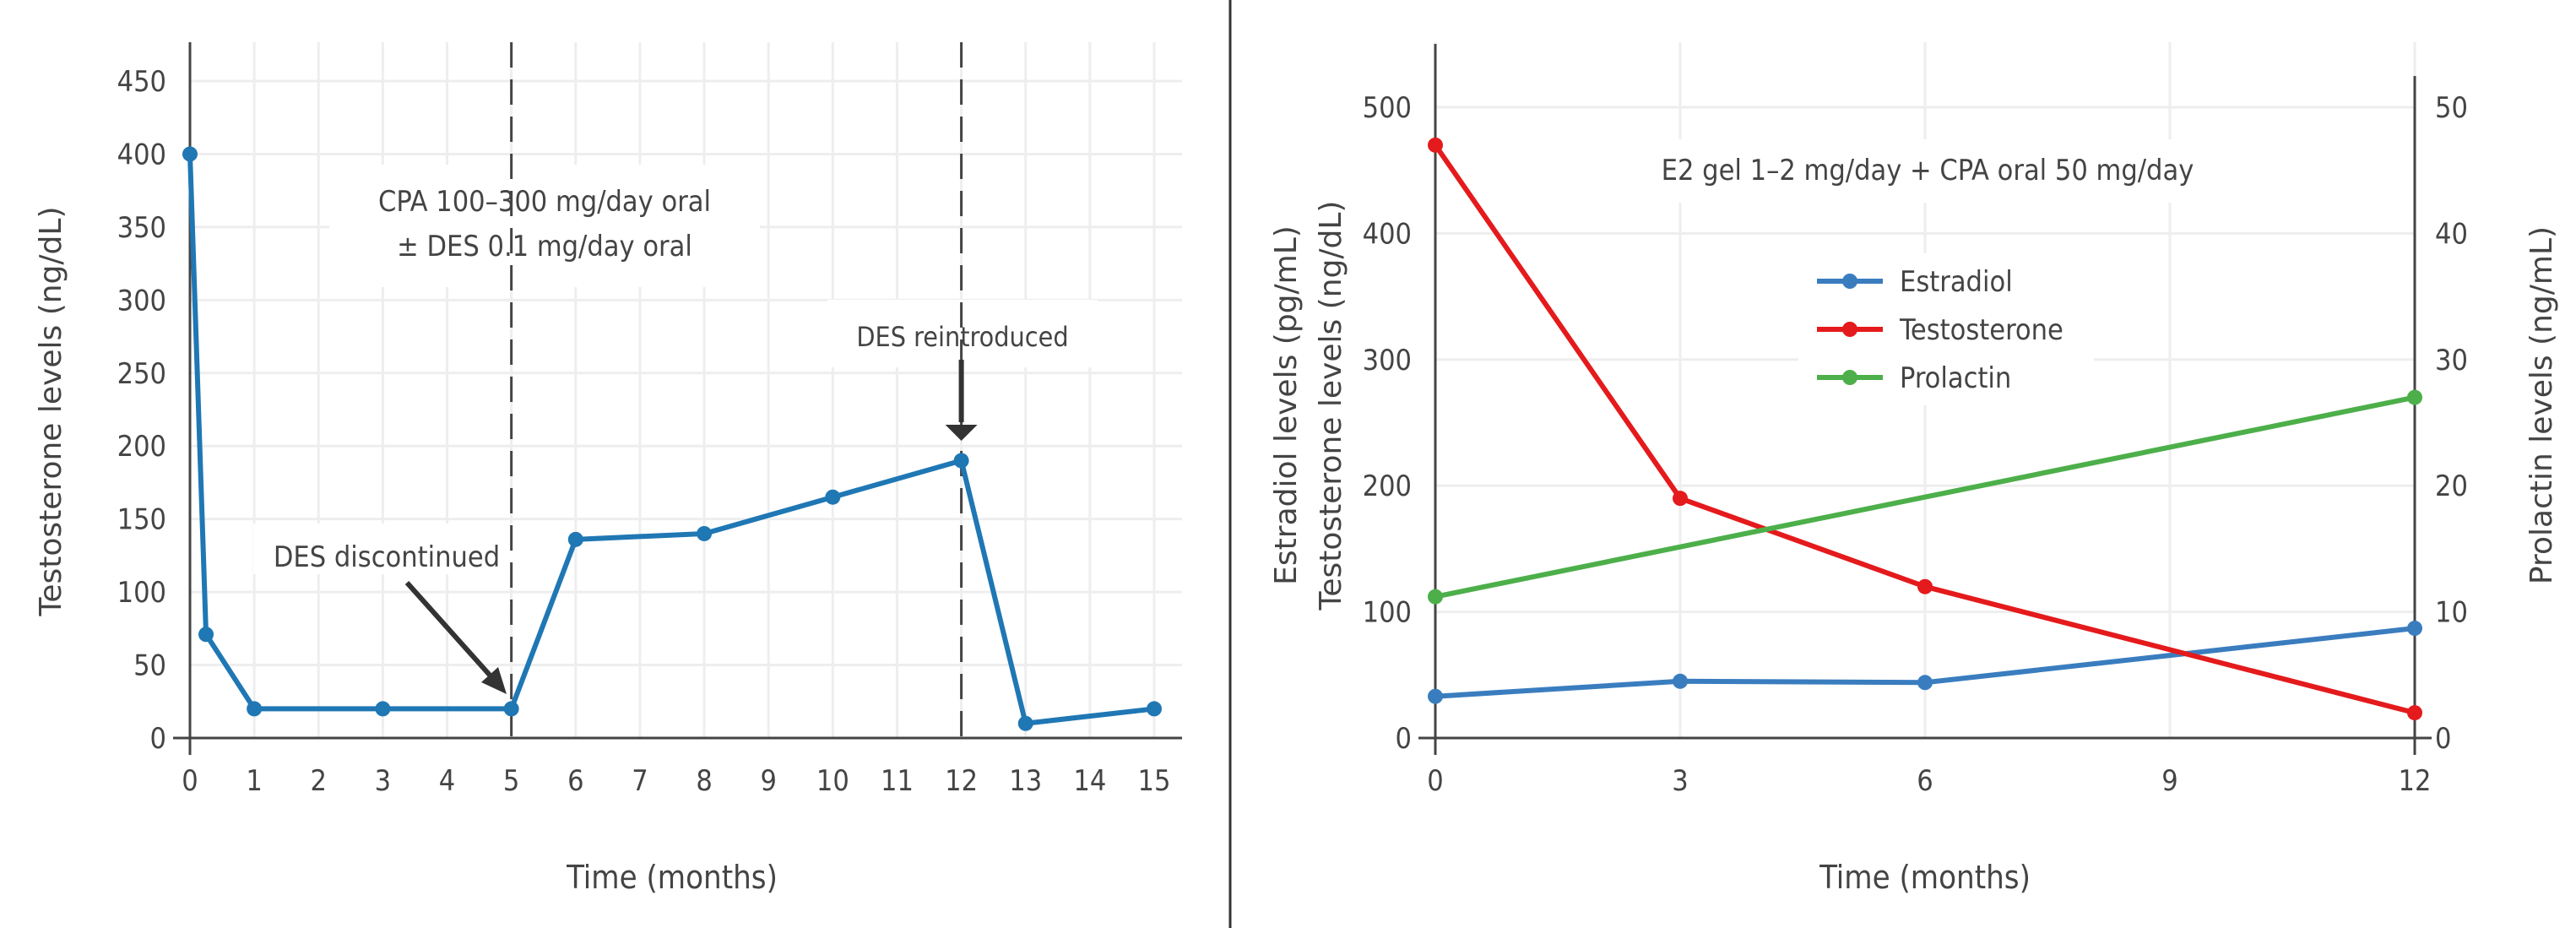  I want to click on x-tick-label: 5, so click(511, 781).